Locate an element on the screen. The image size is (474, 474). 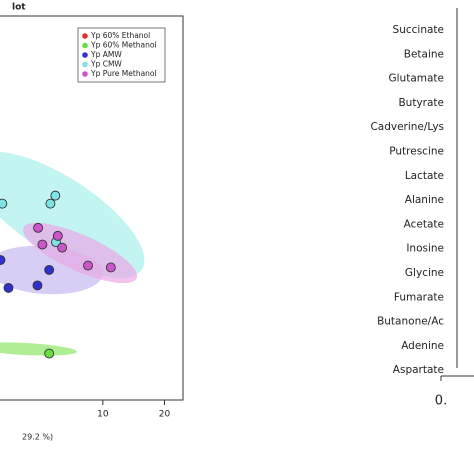
category-label: Acetate is located at coordinates (424, 224).